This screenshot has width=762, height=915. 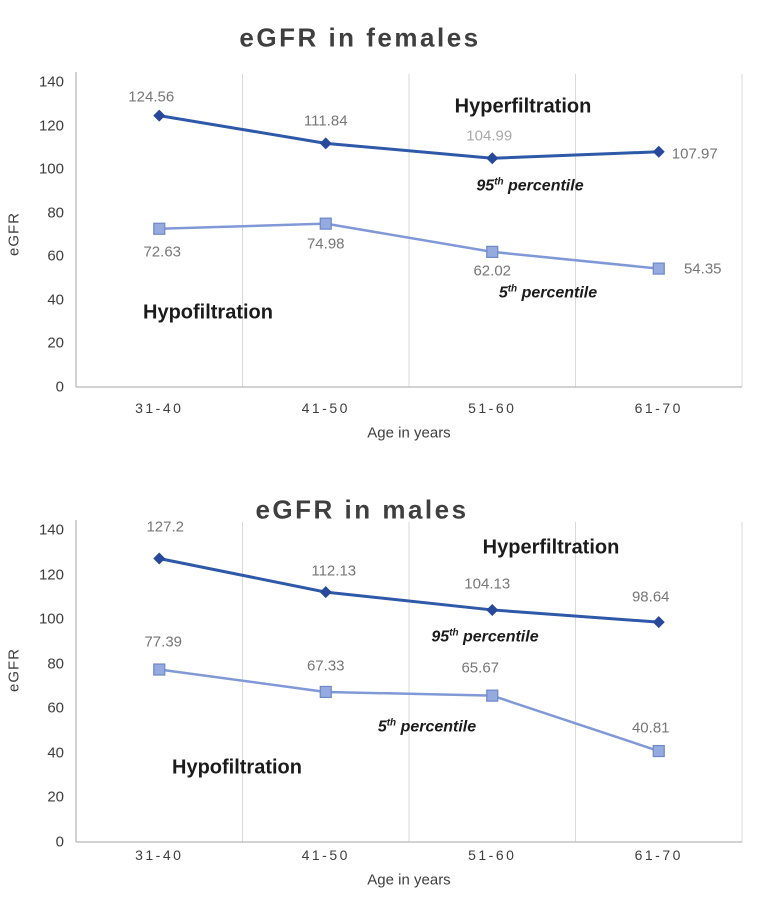 What do you see at coordinates (162, 252) in the screenshot?
I see `data-label: 72.63` at bounding box center [162, 252].